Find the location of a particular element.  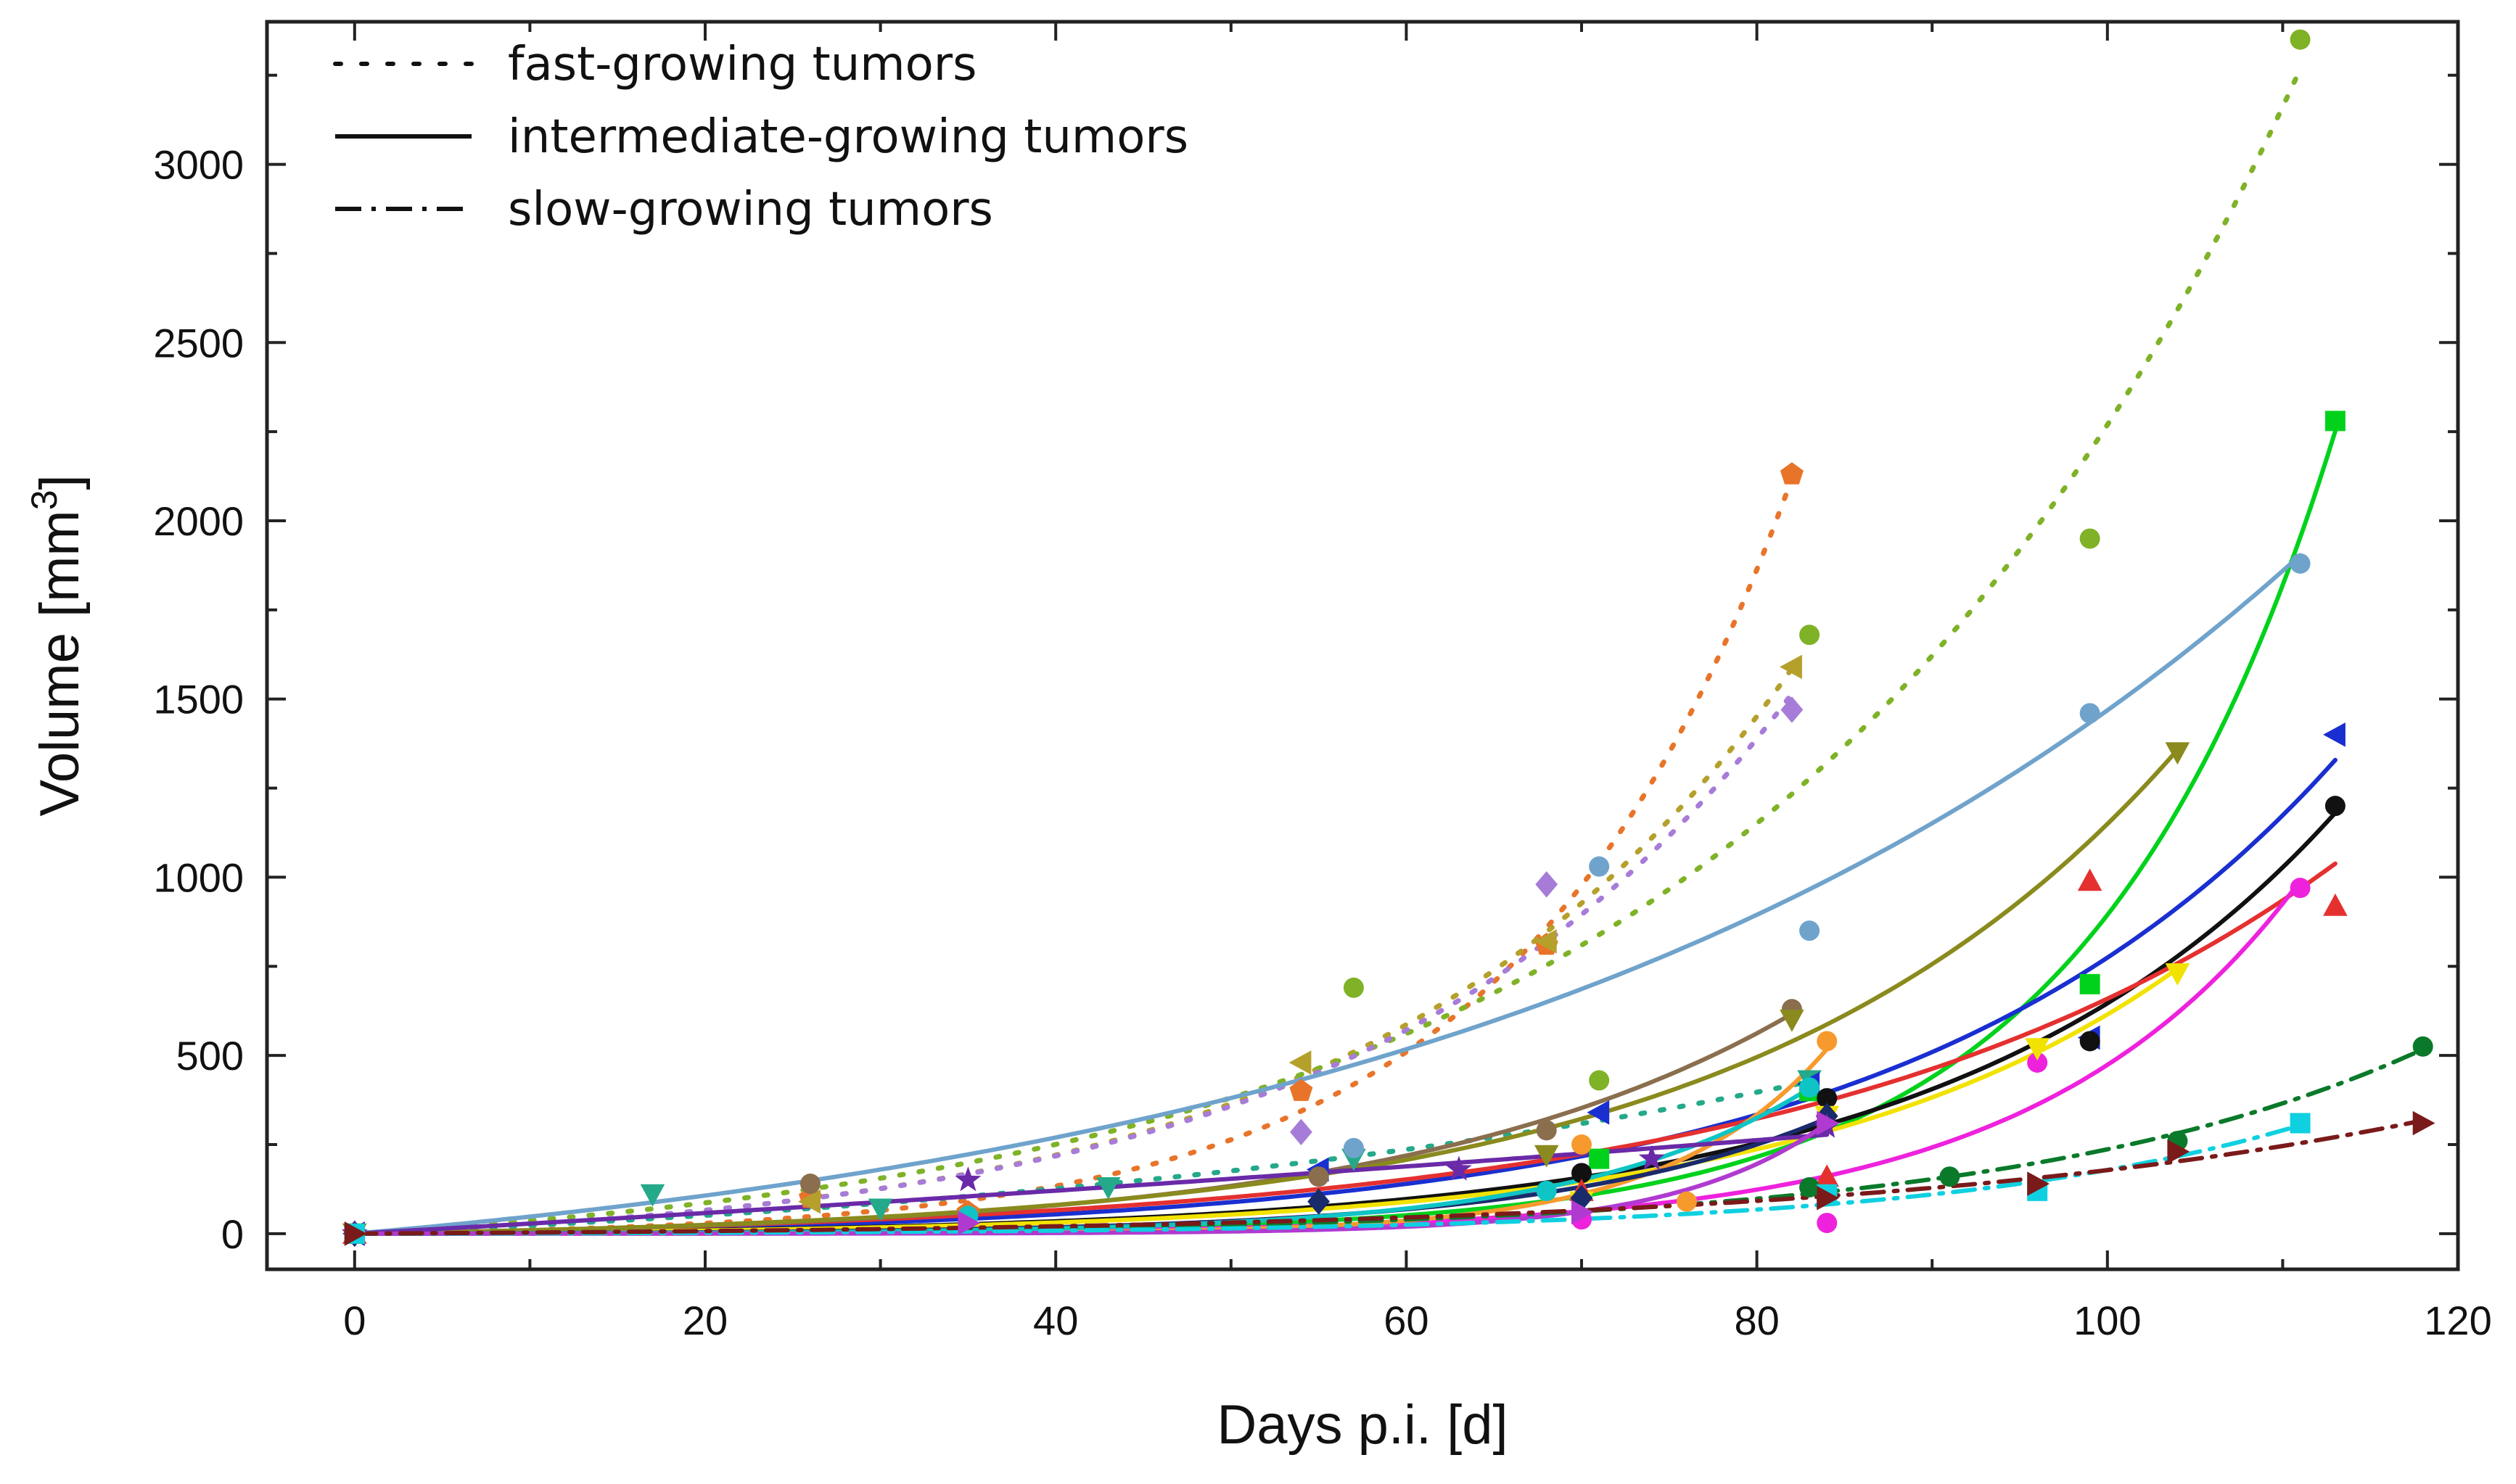

x-tick-label: 100 is located at coordinates (2107, 1320).